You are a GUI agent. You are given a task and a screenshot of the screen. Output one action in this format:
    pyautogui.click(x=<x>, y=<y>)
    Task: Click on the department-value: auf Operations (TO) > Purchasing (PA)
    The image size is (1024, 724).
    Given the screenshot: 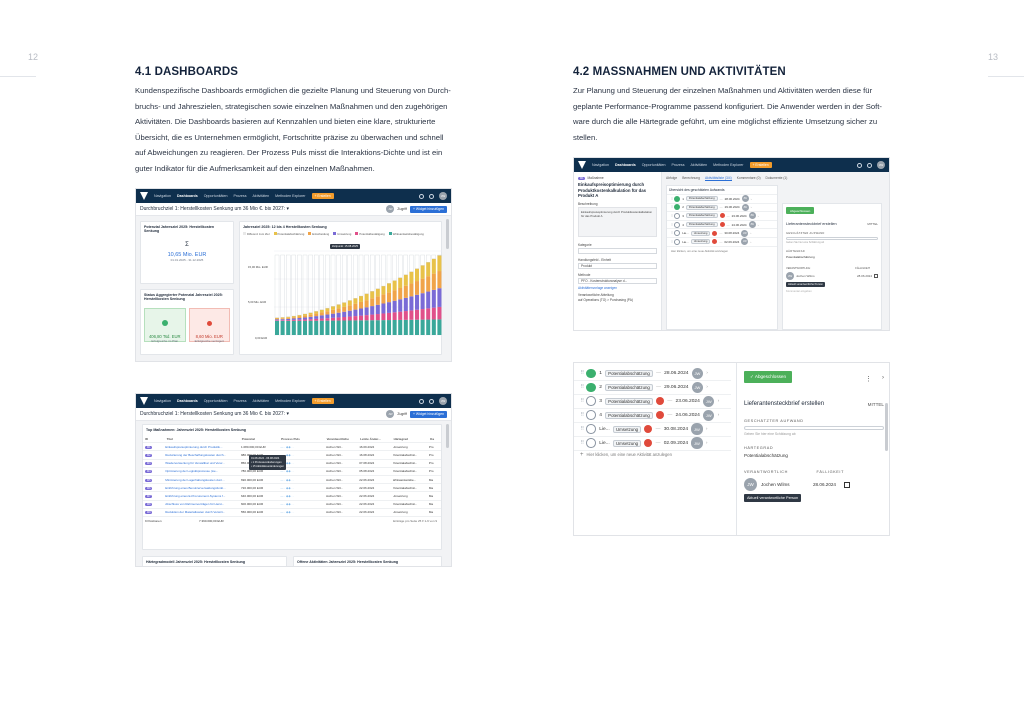 What is the action you would take?
    pyautogui.click(x=605, y=299)
    